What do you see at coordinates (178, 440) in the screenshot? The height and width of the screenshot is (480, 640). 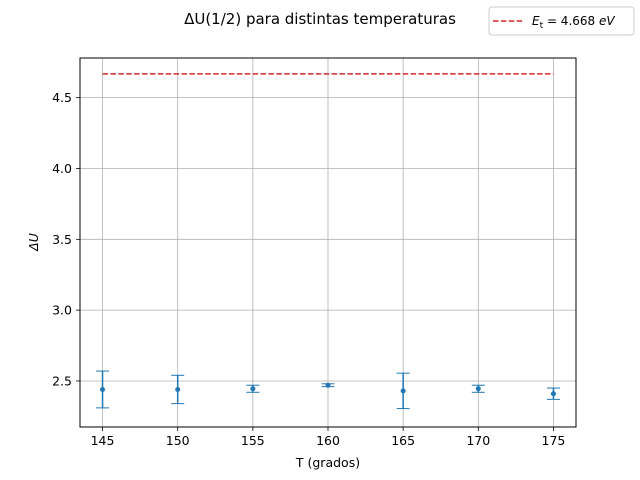 I see `x-tick-label: 150` at bounding box center [178, 440].